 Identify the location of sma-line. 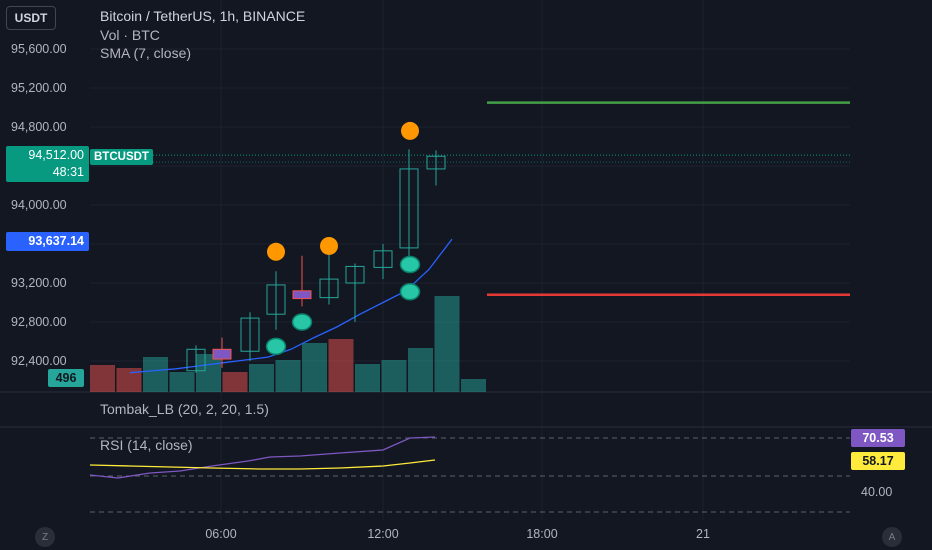
(291, 306).